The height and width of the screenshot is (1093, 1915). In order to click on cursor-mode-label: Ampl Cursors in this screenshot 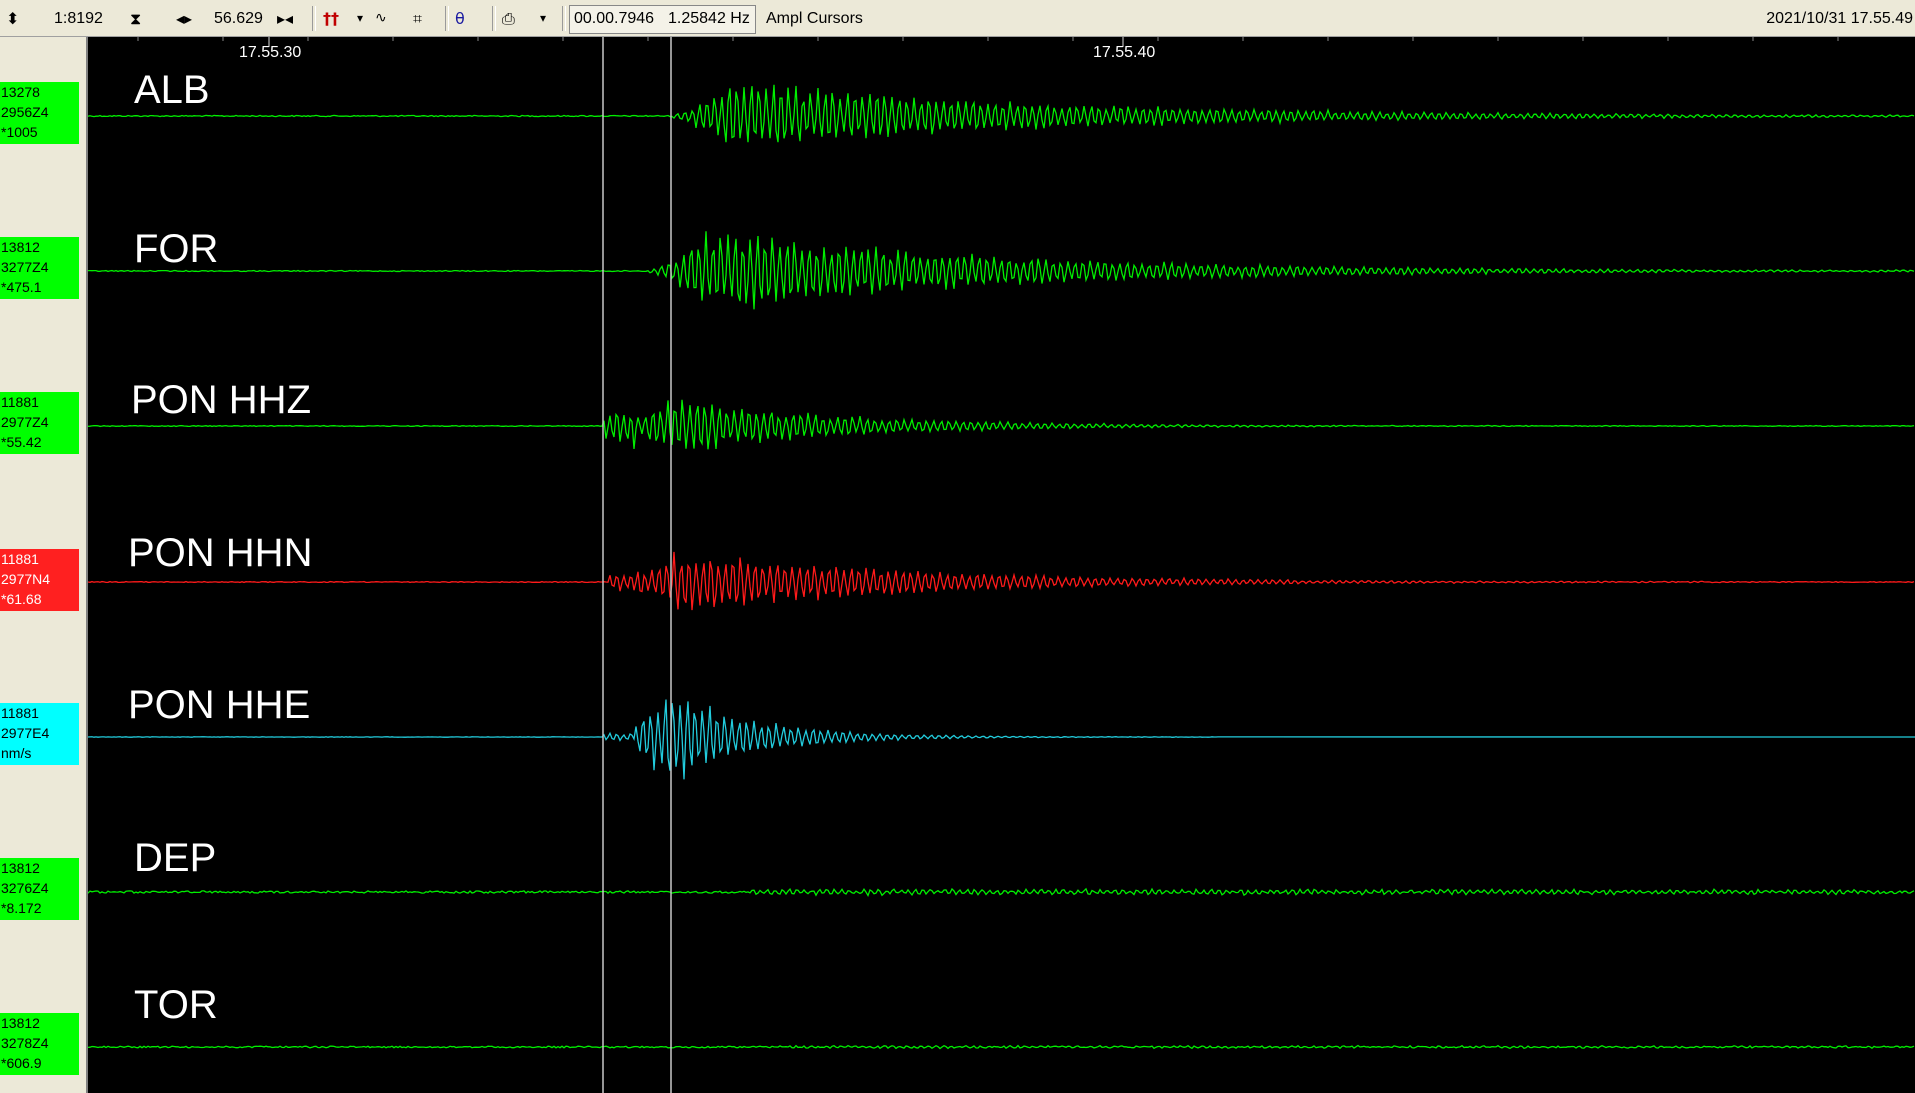, I will do `click(814, 18)`.